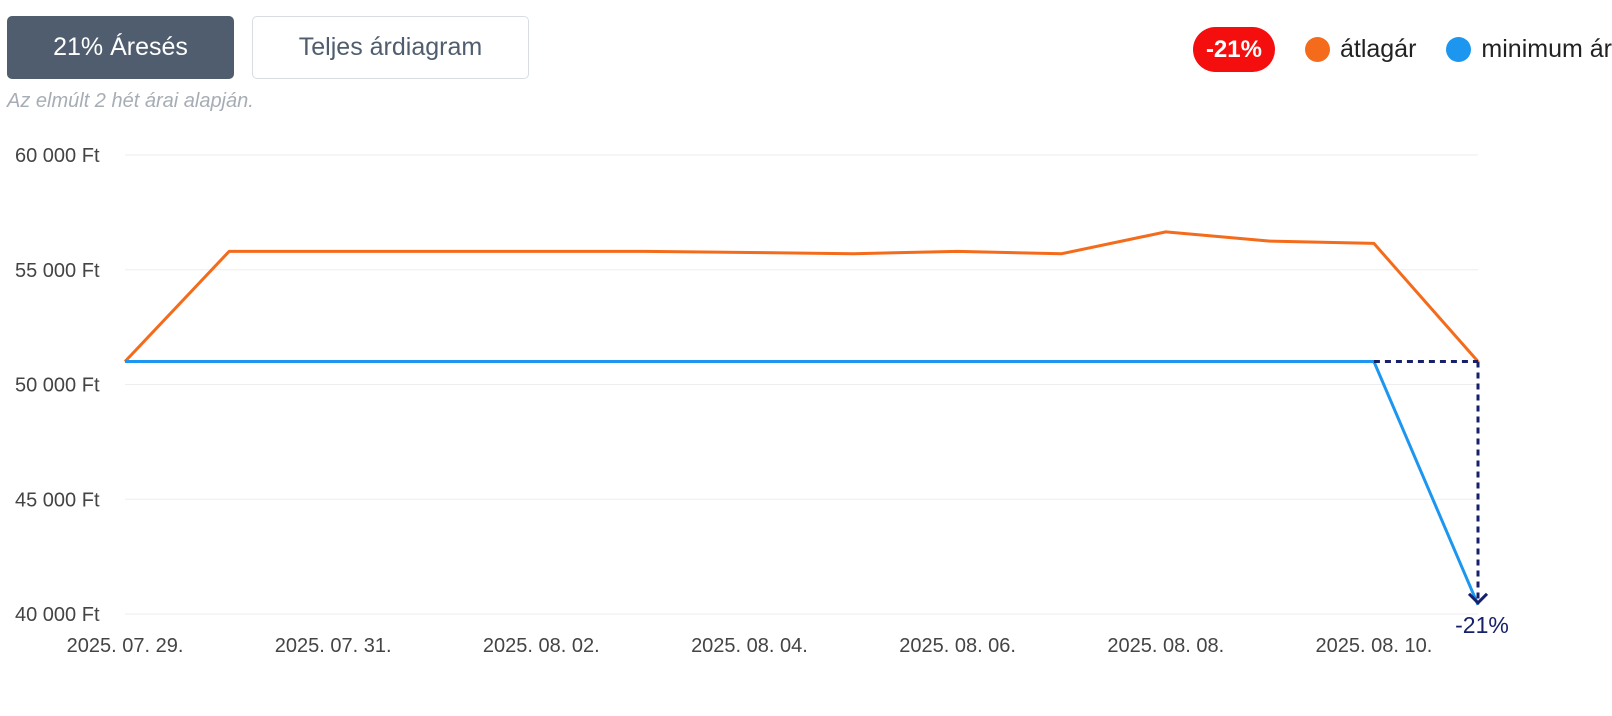 Image resolution: width=1612 pixels, height=716 pixels. I want to click on legend-item-minimum: minimum ár, so click(1529, 49).